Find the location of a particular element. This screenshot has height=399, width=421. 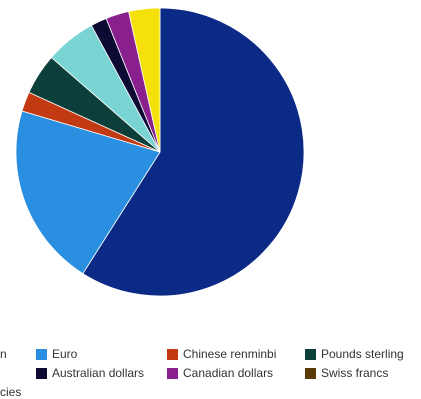

pie-slice-euro is located at coordinates (88, 192).